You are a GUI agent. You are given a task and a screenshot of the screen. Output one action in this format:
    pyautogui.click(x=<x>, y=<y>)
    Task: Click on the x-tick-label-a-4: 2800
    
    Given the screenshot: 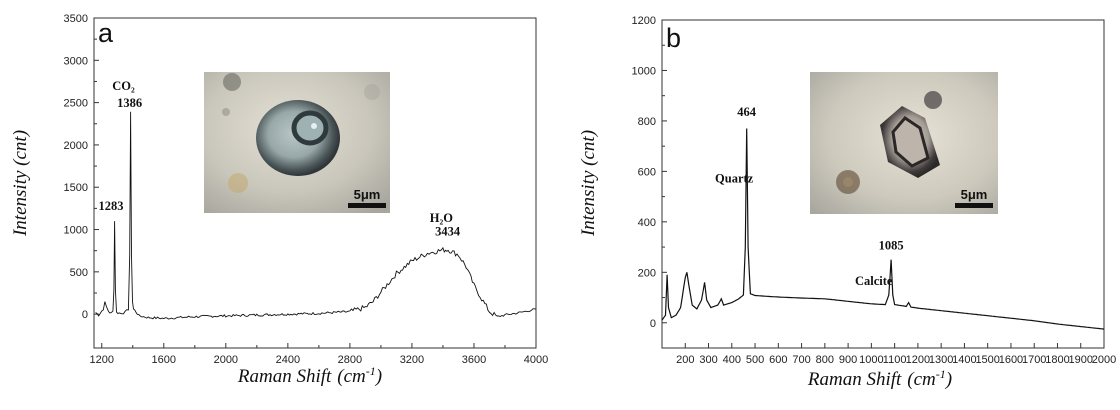 What is the action you would take?
    pyautogui.click(x=350, y=360)
    